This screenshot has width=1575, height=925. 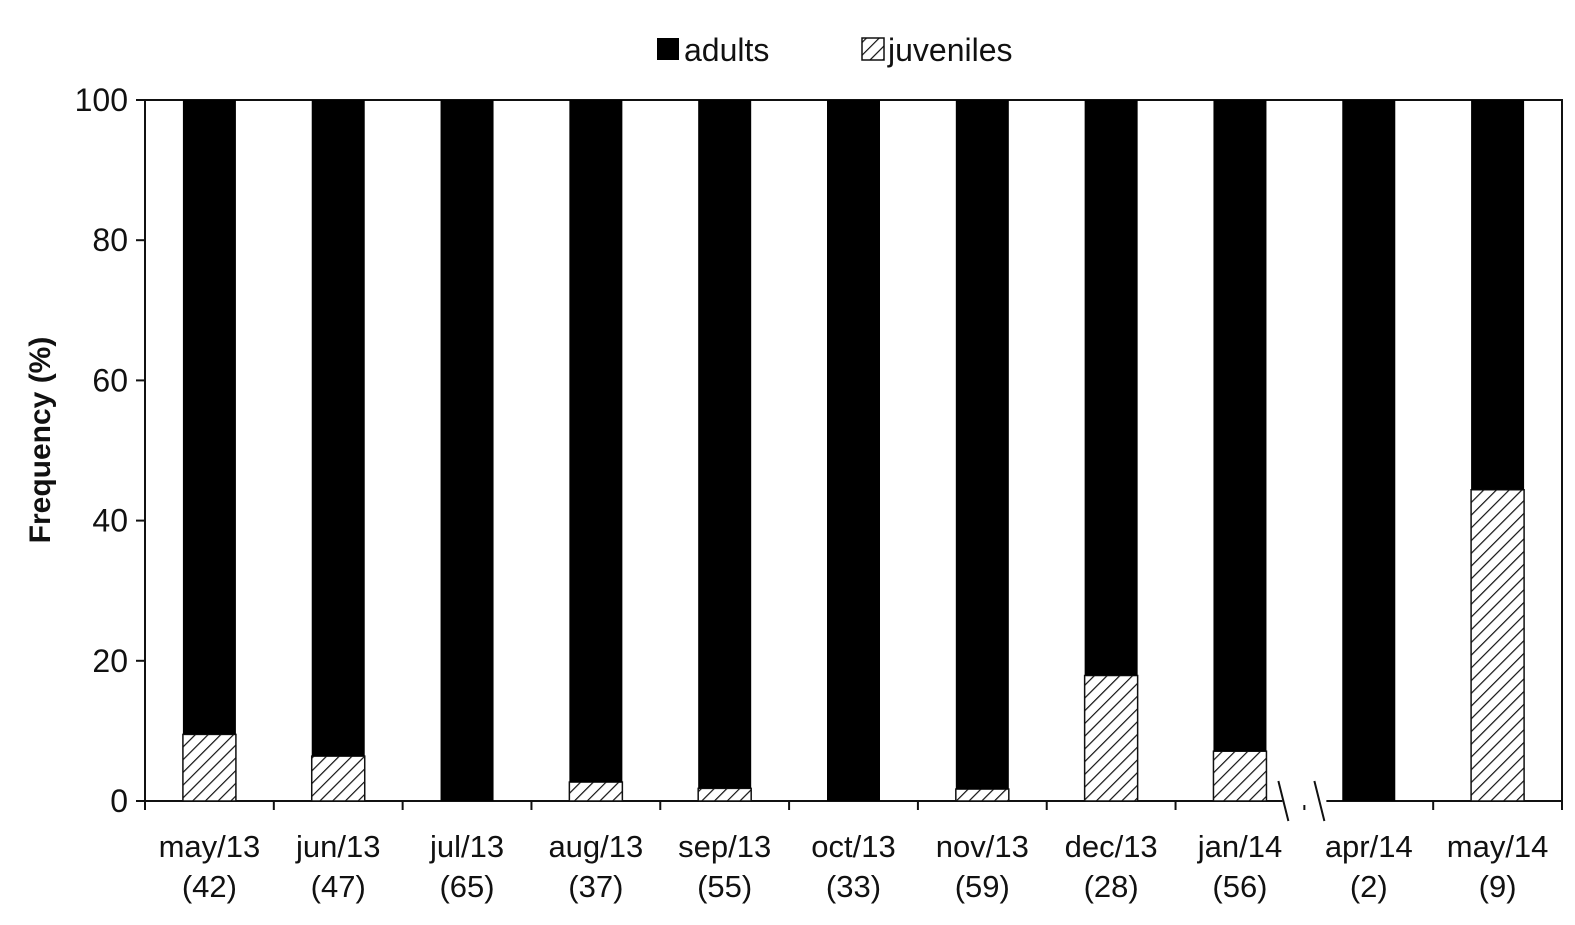 What do you see at coordinates (1239, 886) in the screenshot?
I see `x-sample-size-label: (56)` at bounding box center [1239, 886].